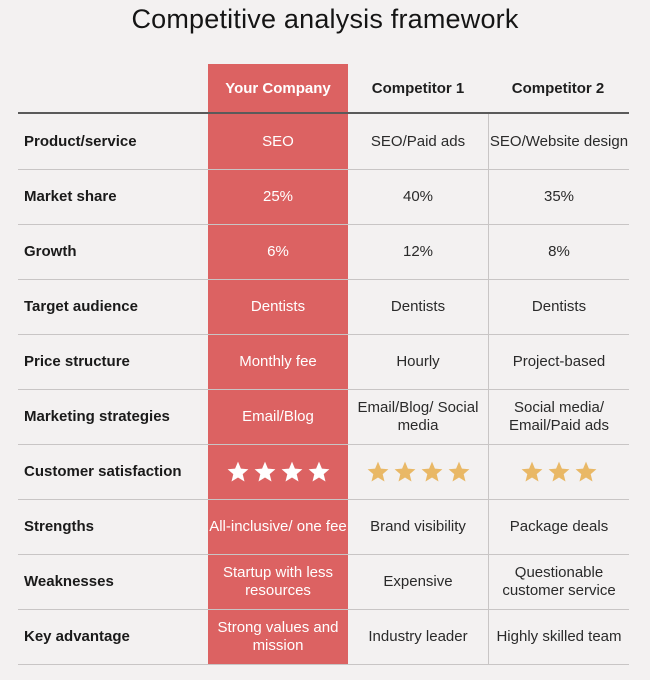 This screenshot has height=680, width=650. Describe the element at coordinates (558, 88) in the screenshot. I see `column-header-competitor-2: Competitor 2` at that location.